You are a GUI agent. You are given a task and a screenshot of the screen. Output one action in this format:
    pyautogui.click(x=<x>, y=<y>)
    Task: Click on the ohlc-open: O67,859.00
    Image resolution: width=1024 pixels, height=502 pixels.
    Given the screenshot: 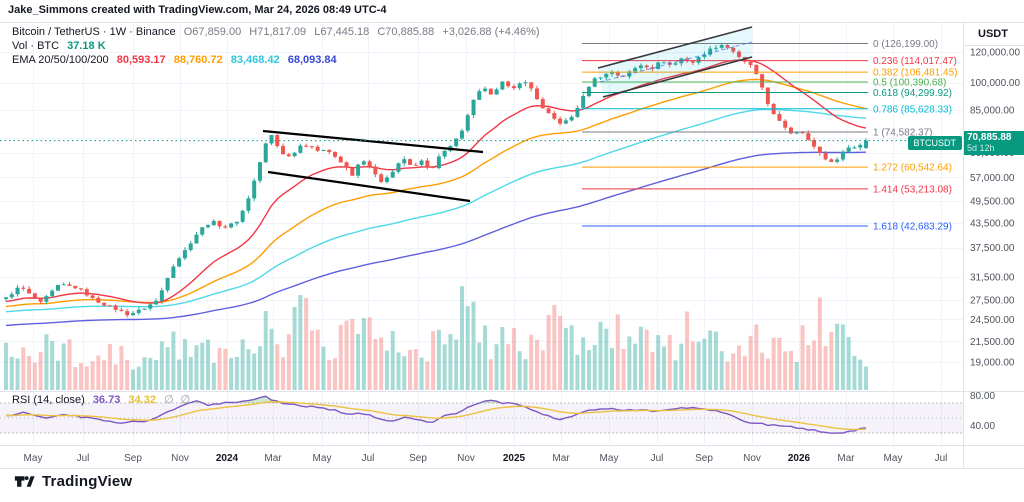 What is the action you would take?
    pyautogui.click(x=212, y=32)
    